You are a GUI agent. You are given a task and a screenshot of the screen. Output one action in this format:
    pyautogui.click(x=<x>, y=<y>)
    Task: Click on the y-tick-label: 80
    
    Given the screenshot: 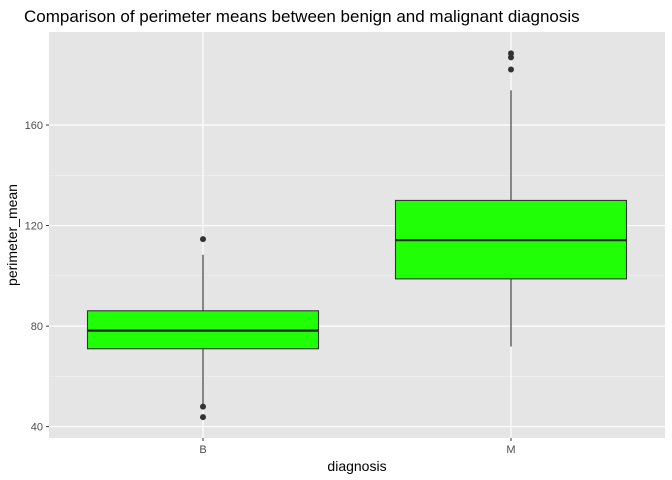 What is the action you would take?
    pyautogui.click(x=37, y=327)
    